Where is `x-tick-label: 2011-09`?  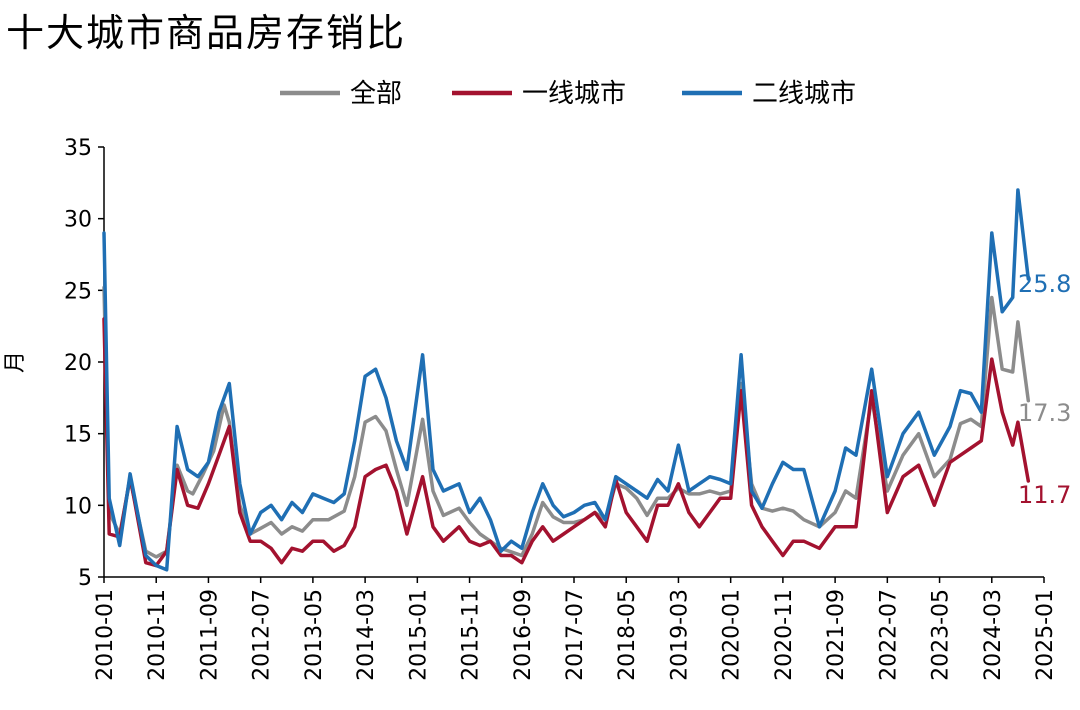 x-tick-label: 2011-09 is located at coordinates (209, 635).